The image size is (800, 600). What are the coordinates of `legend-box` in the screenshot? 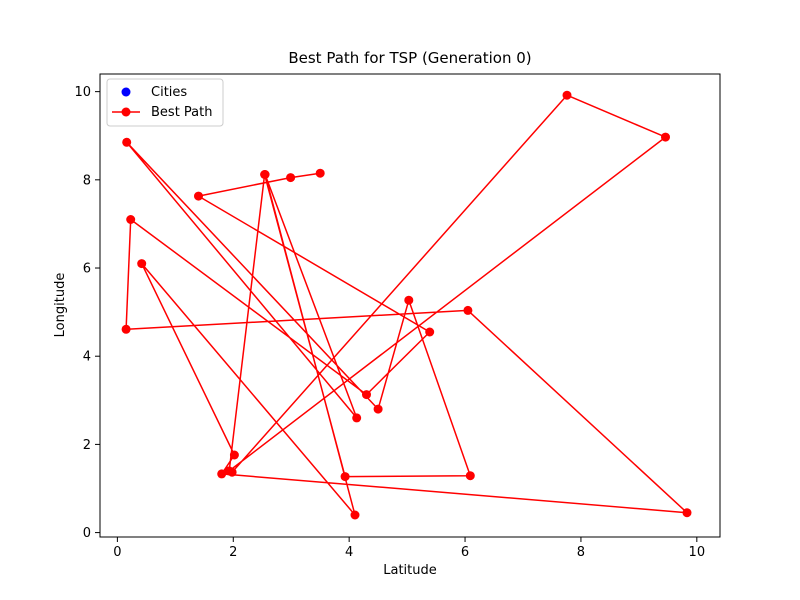 It's located at (165, 102).